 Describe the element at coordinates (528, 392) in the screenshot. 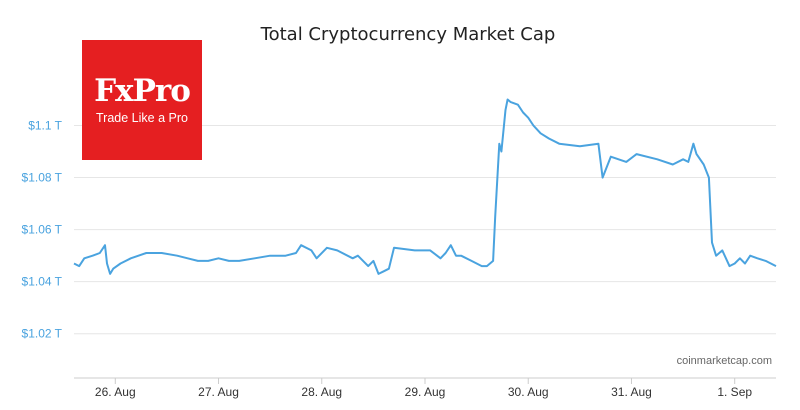

I see `x-tick-label: 30. Aug` at that location.